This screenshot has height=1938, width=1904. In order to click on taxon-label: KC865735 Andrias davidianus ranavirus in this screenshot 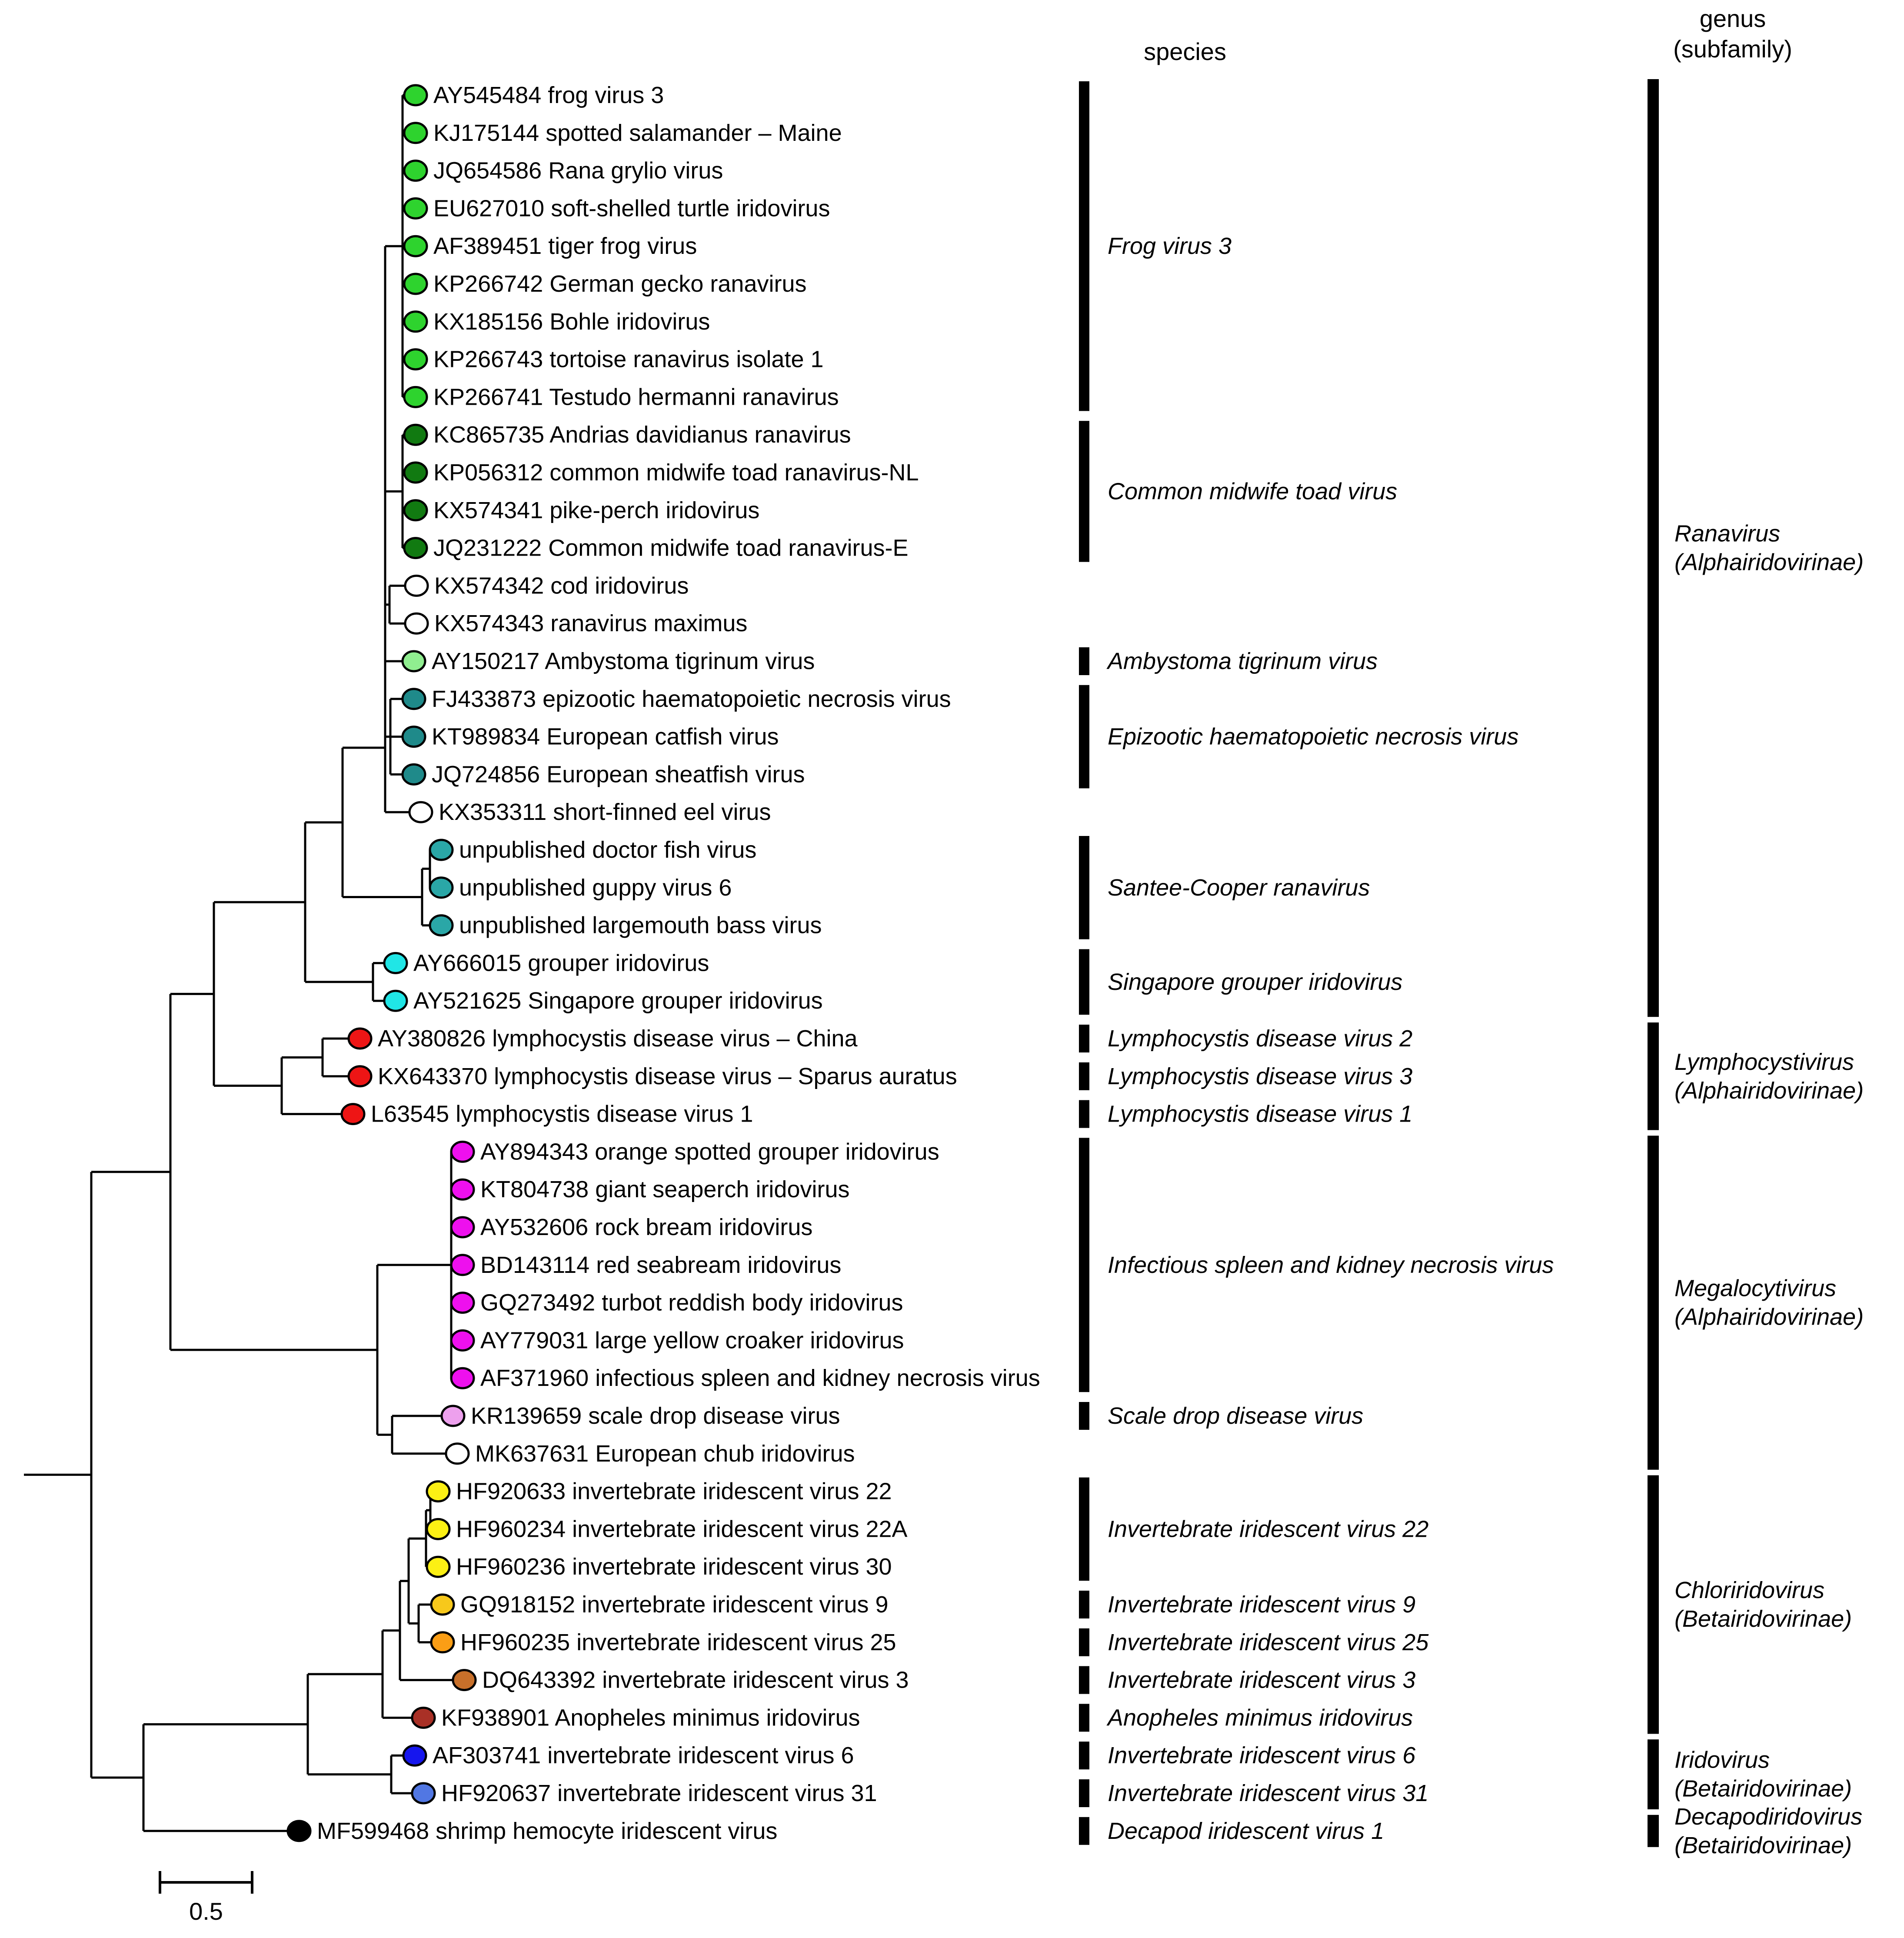, I will do `click(642, 435)`.